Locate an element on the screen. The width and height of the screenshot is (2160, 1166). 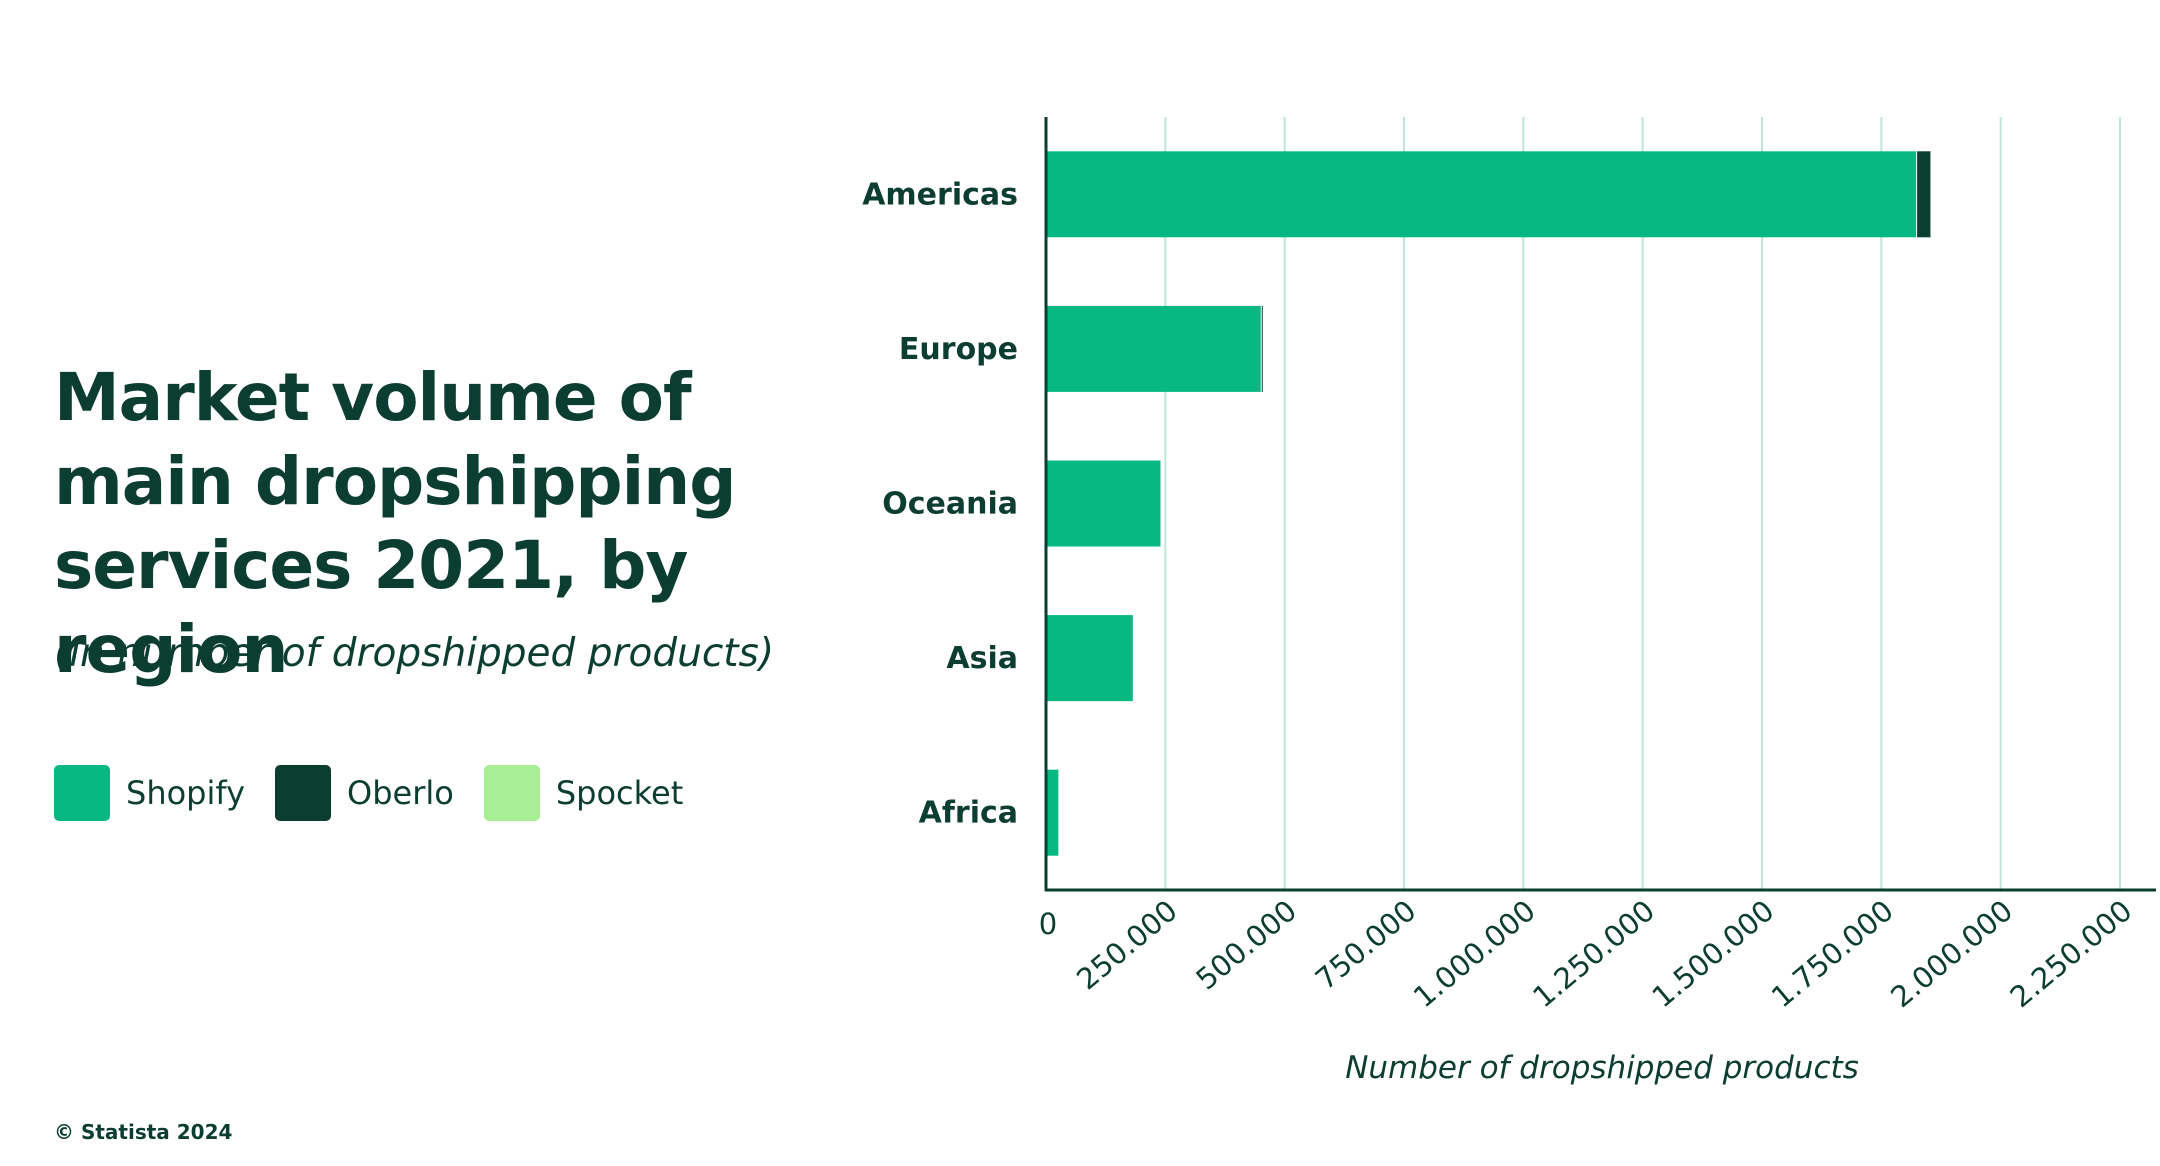
category-label-oceania: Oceania is located at coordinates (950, 504).